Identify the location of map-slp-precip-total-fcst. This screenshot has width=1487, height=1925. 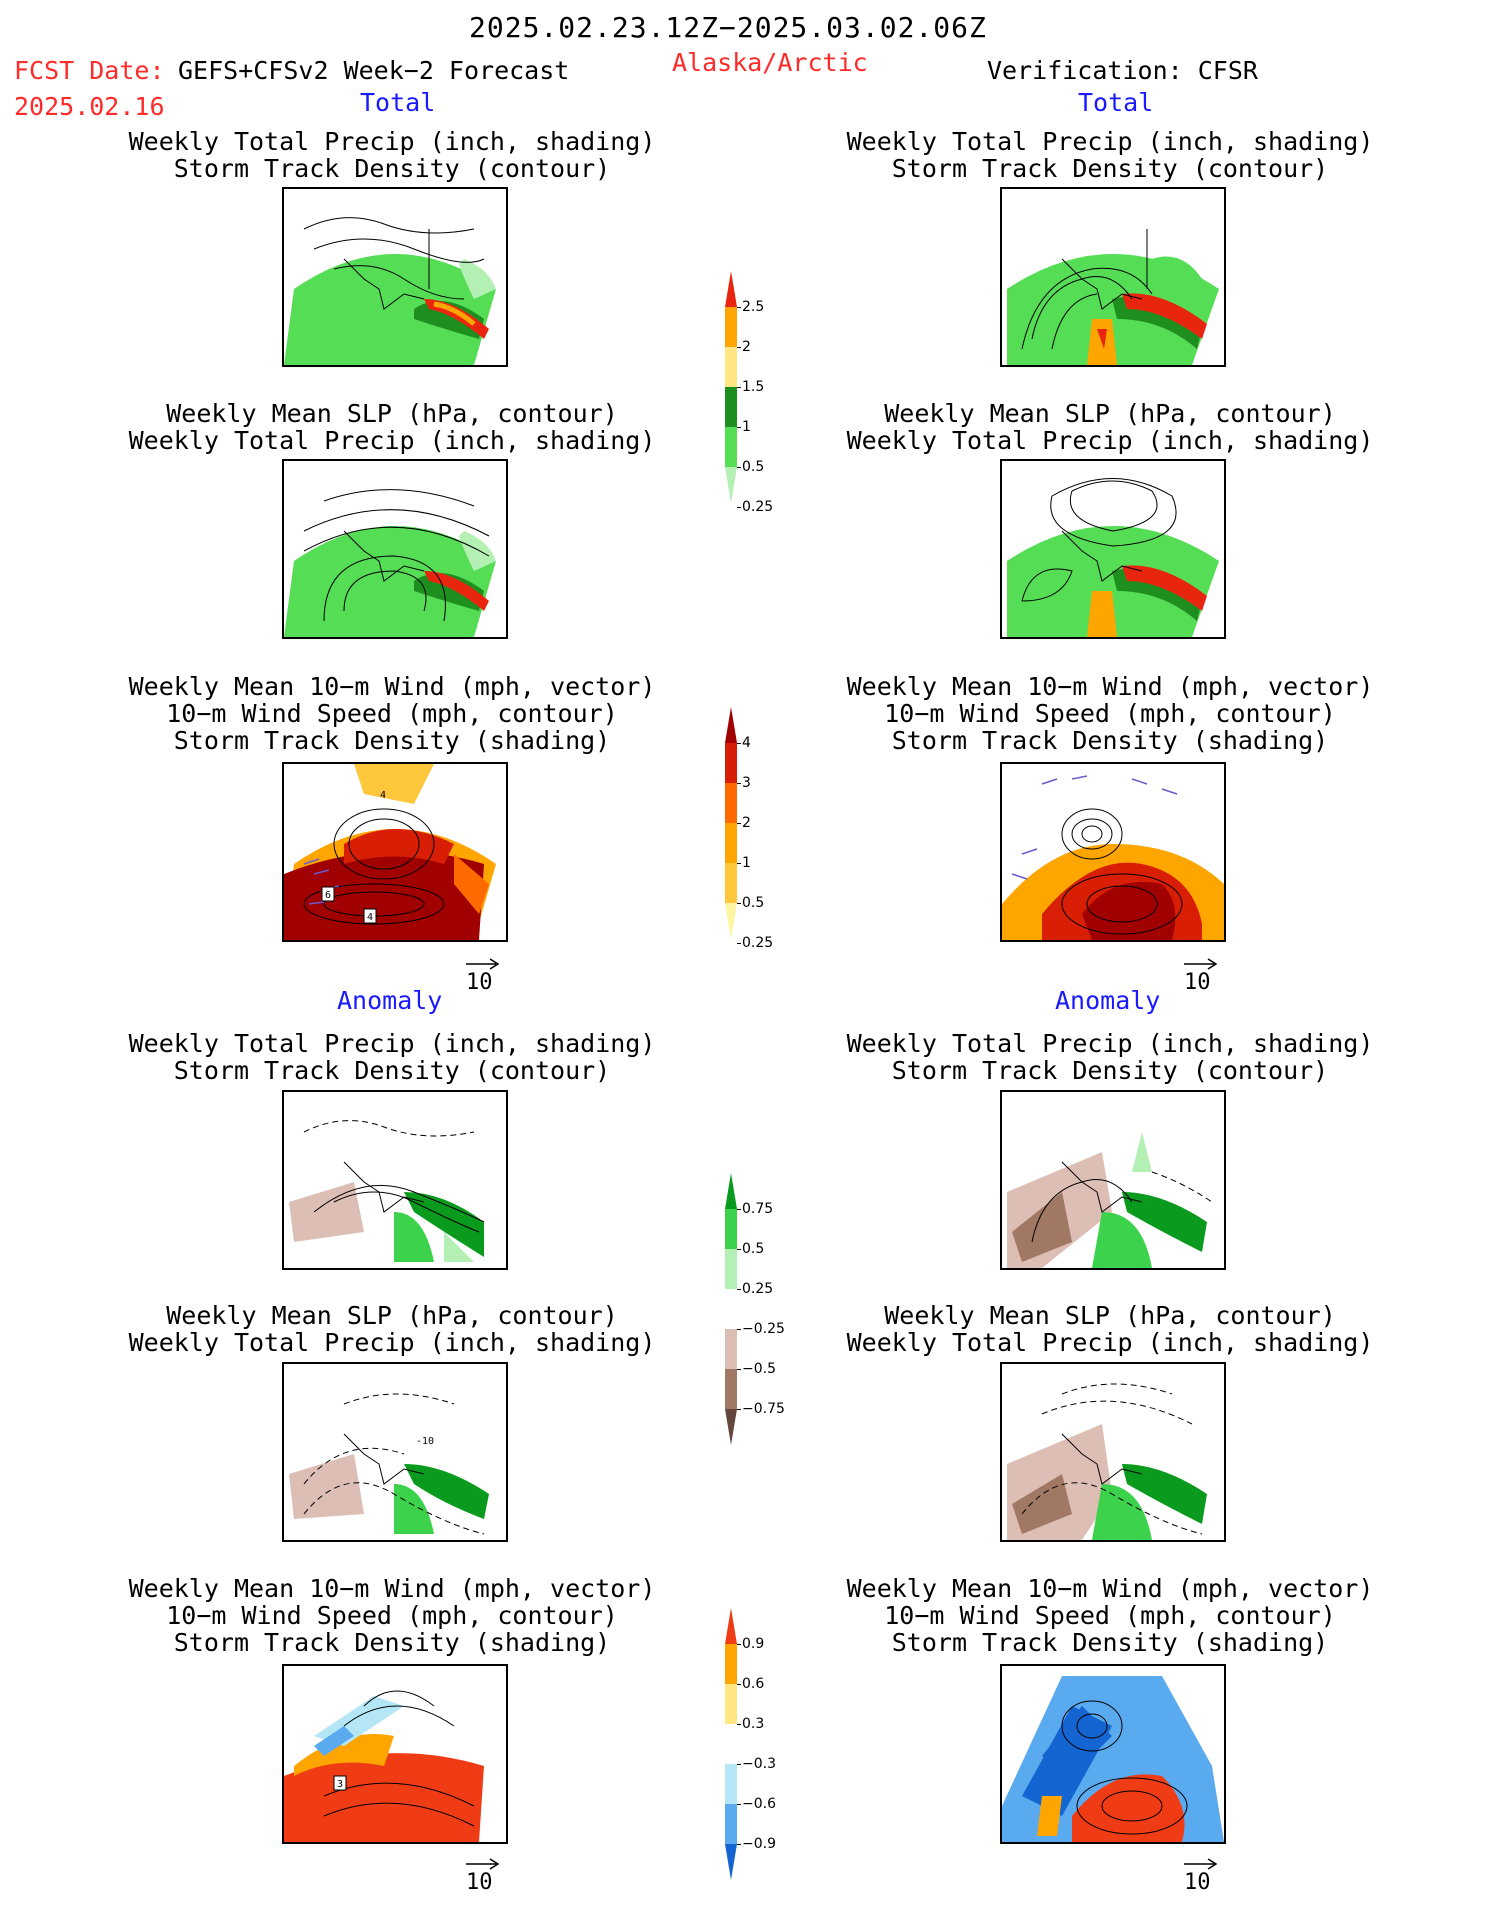
(395, 549).